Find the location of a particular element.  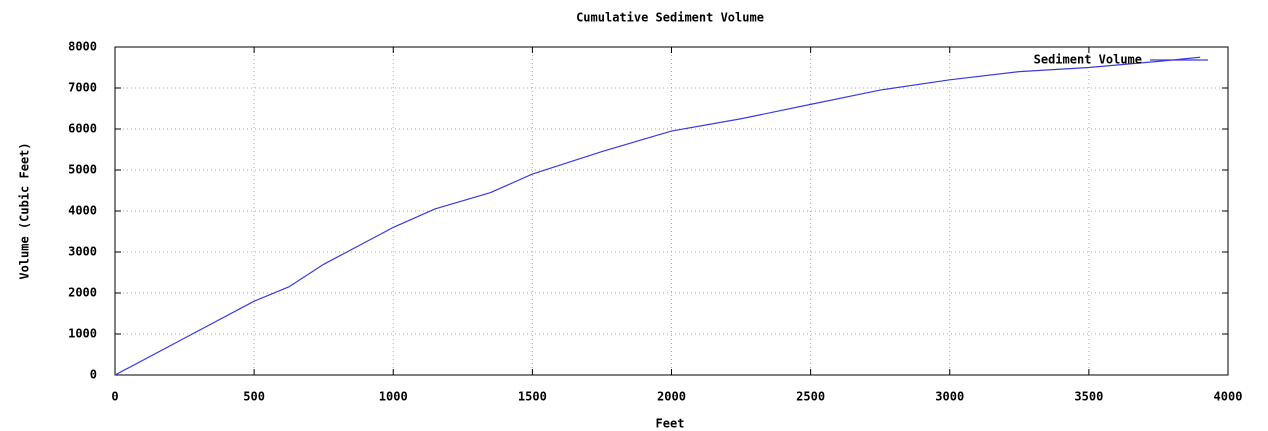

y-tick-label: 7000 is located at coordinates (82, 88).